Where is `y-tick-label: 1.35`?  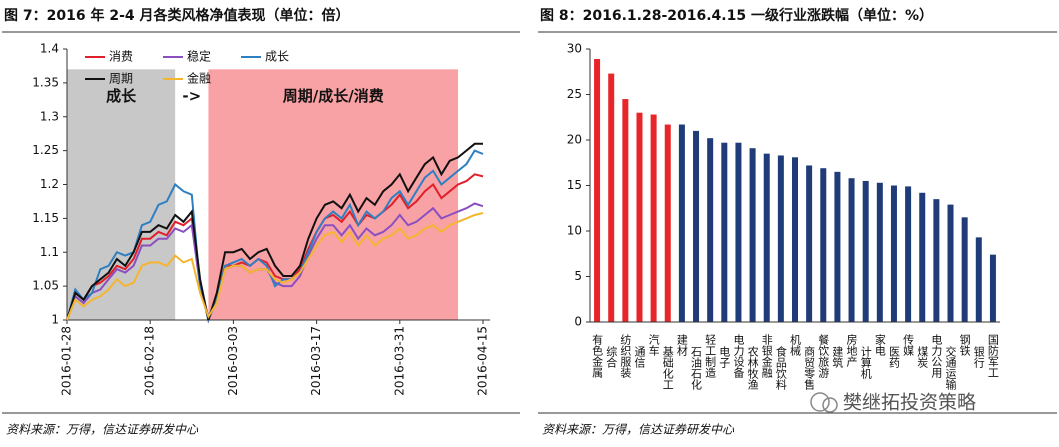
y-tick-label: 1.35 is located at coordinates (45, 82).